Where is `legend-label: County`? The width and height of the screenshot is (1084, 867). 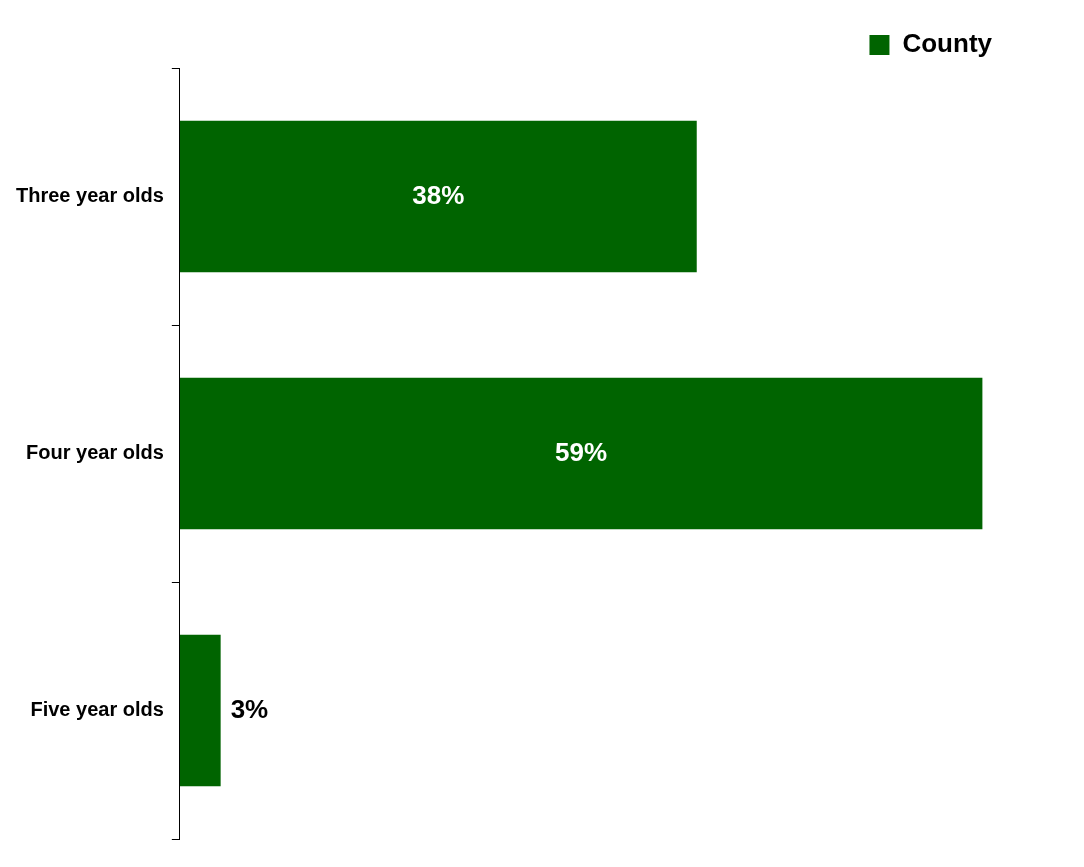 legend-label: County is located at coordinates (947, 43).